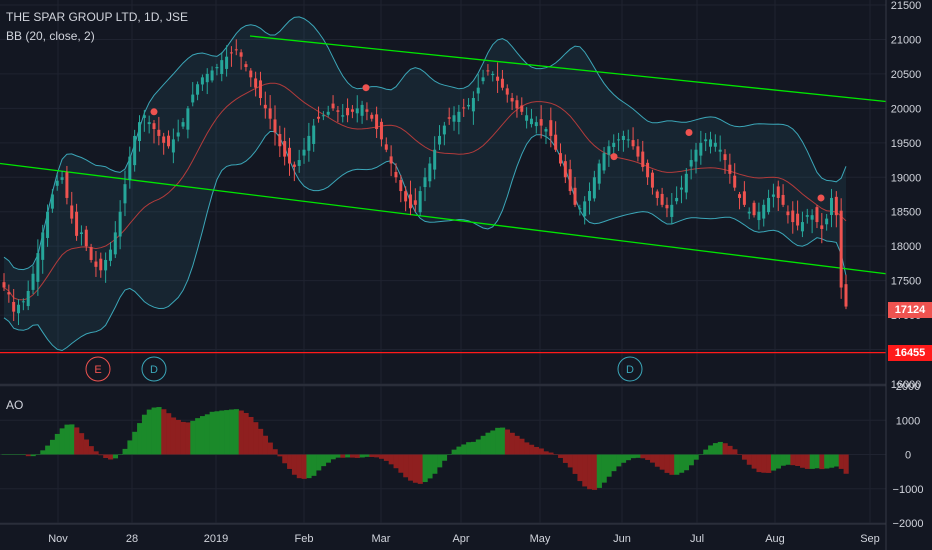 The height and width of the screenshot is (550, 932). I want to click on ao-tick-label: 0, so click(908, 456).